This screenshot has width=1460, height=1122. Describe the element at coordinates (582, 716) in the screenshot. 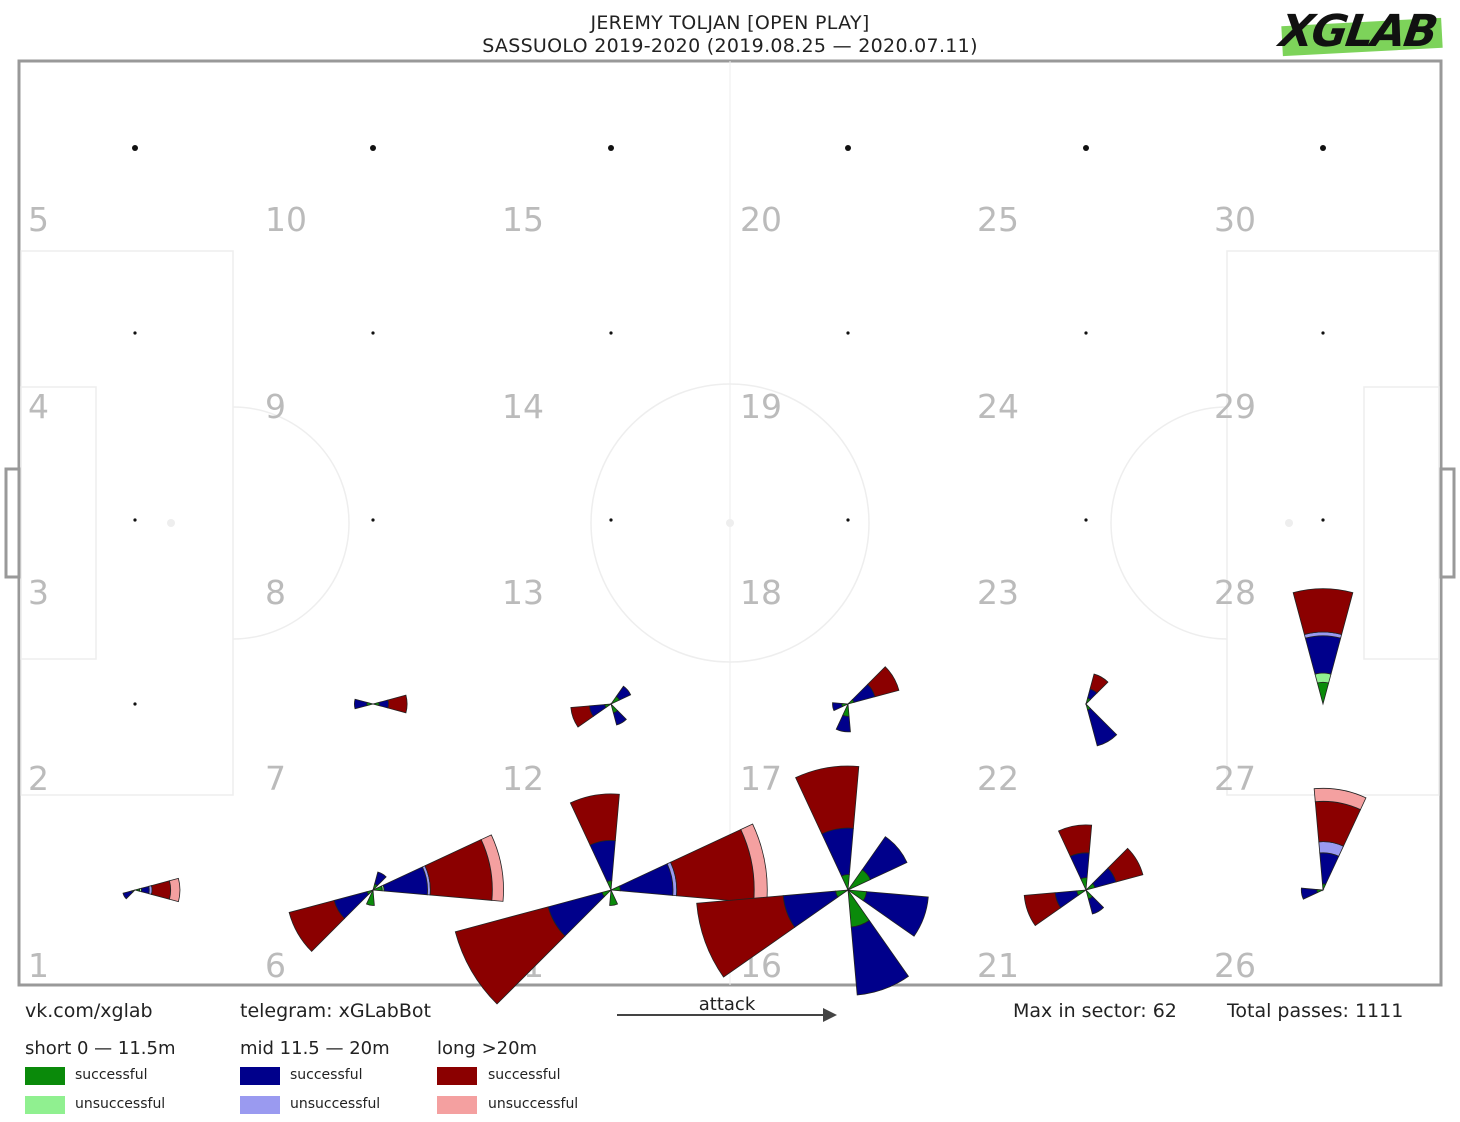

I see `rose-12-0-long-successful` at that location.